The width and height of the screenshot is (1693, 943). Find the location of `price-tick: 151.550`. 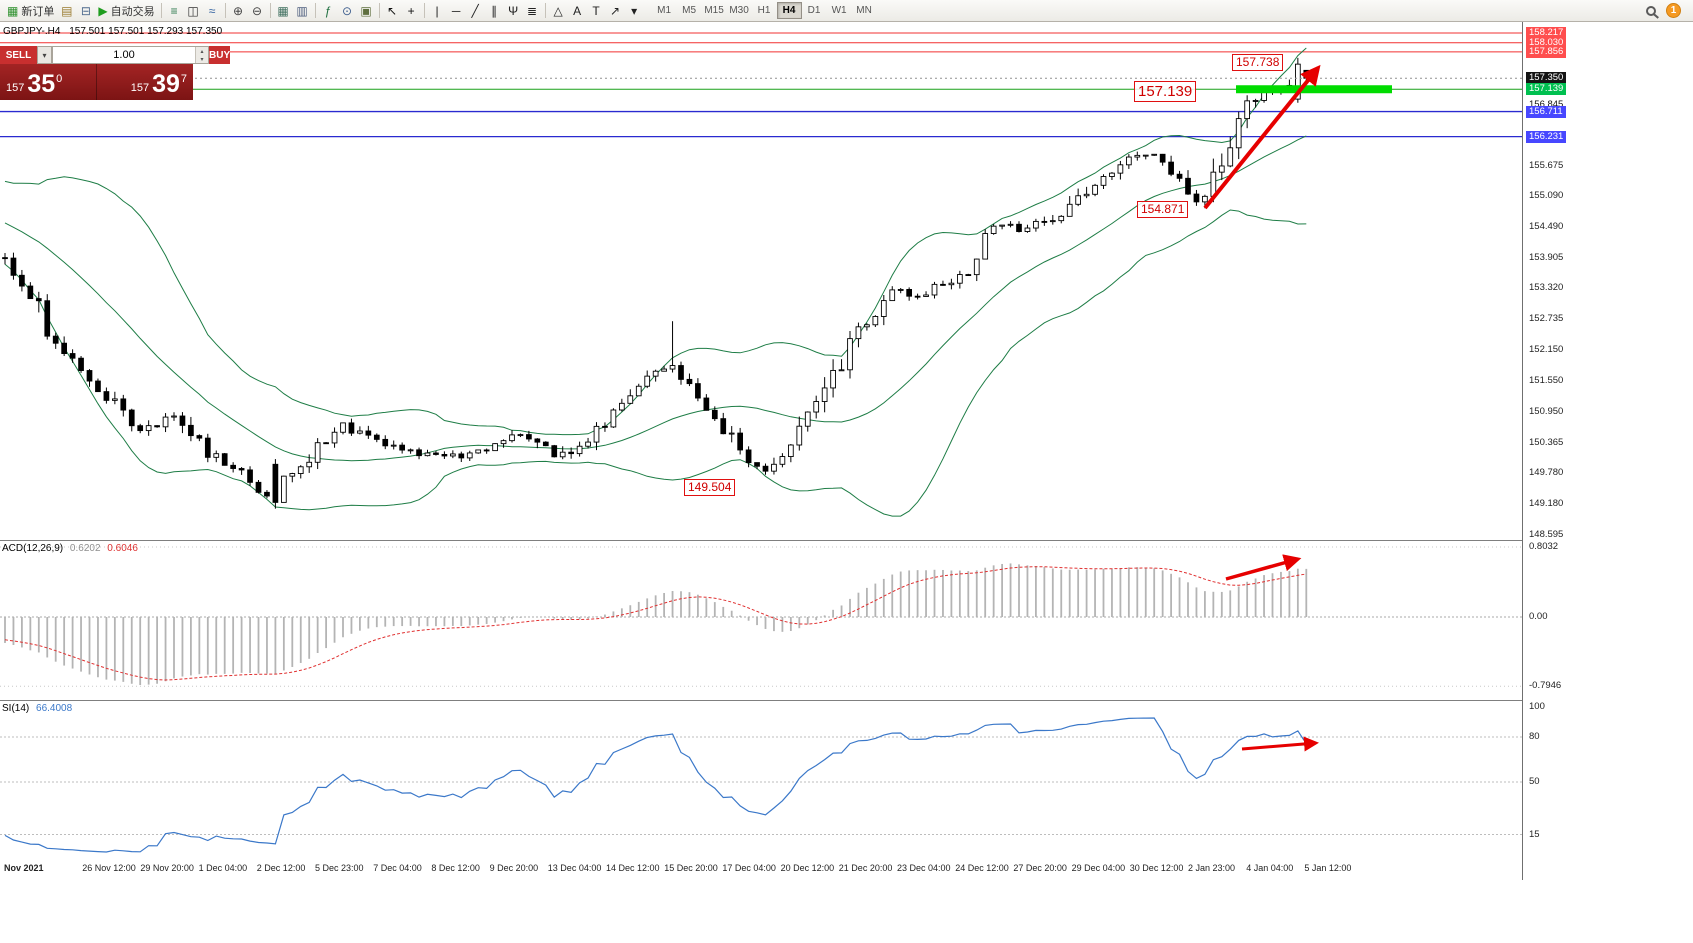

price-tick: 151.550 is located at coordinates (1546, 380).